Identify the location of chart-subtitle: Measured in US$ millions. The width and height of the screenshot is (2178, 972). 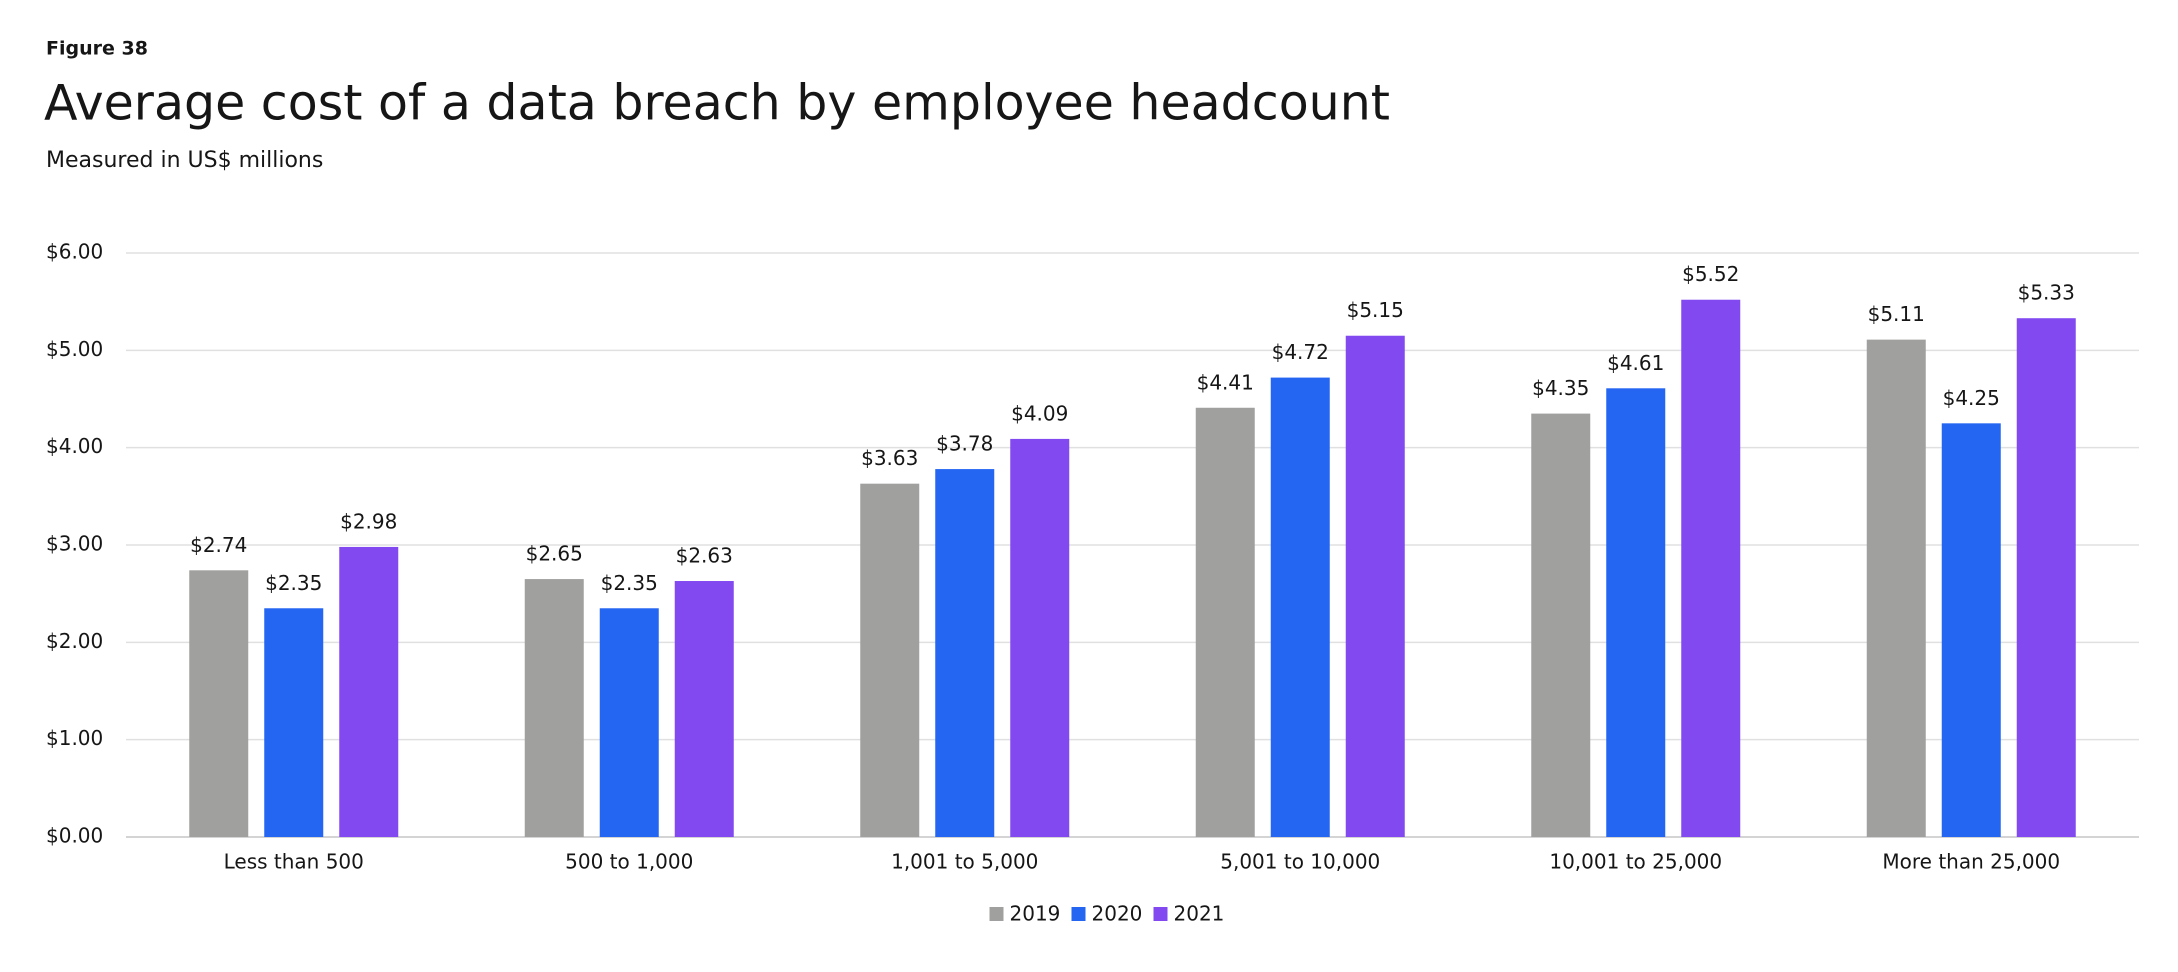
(184, 160).